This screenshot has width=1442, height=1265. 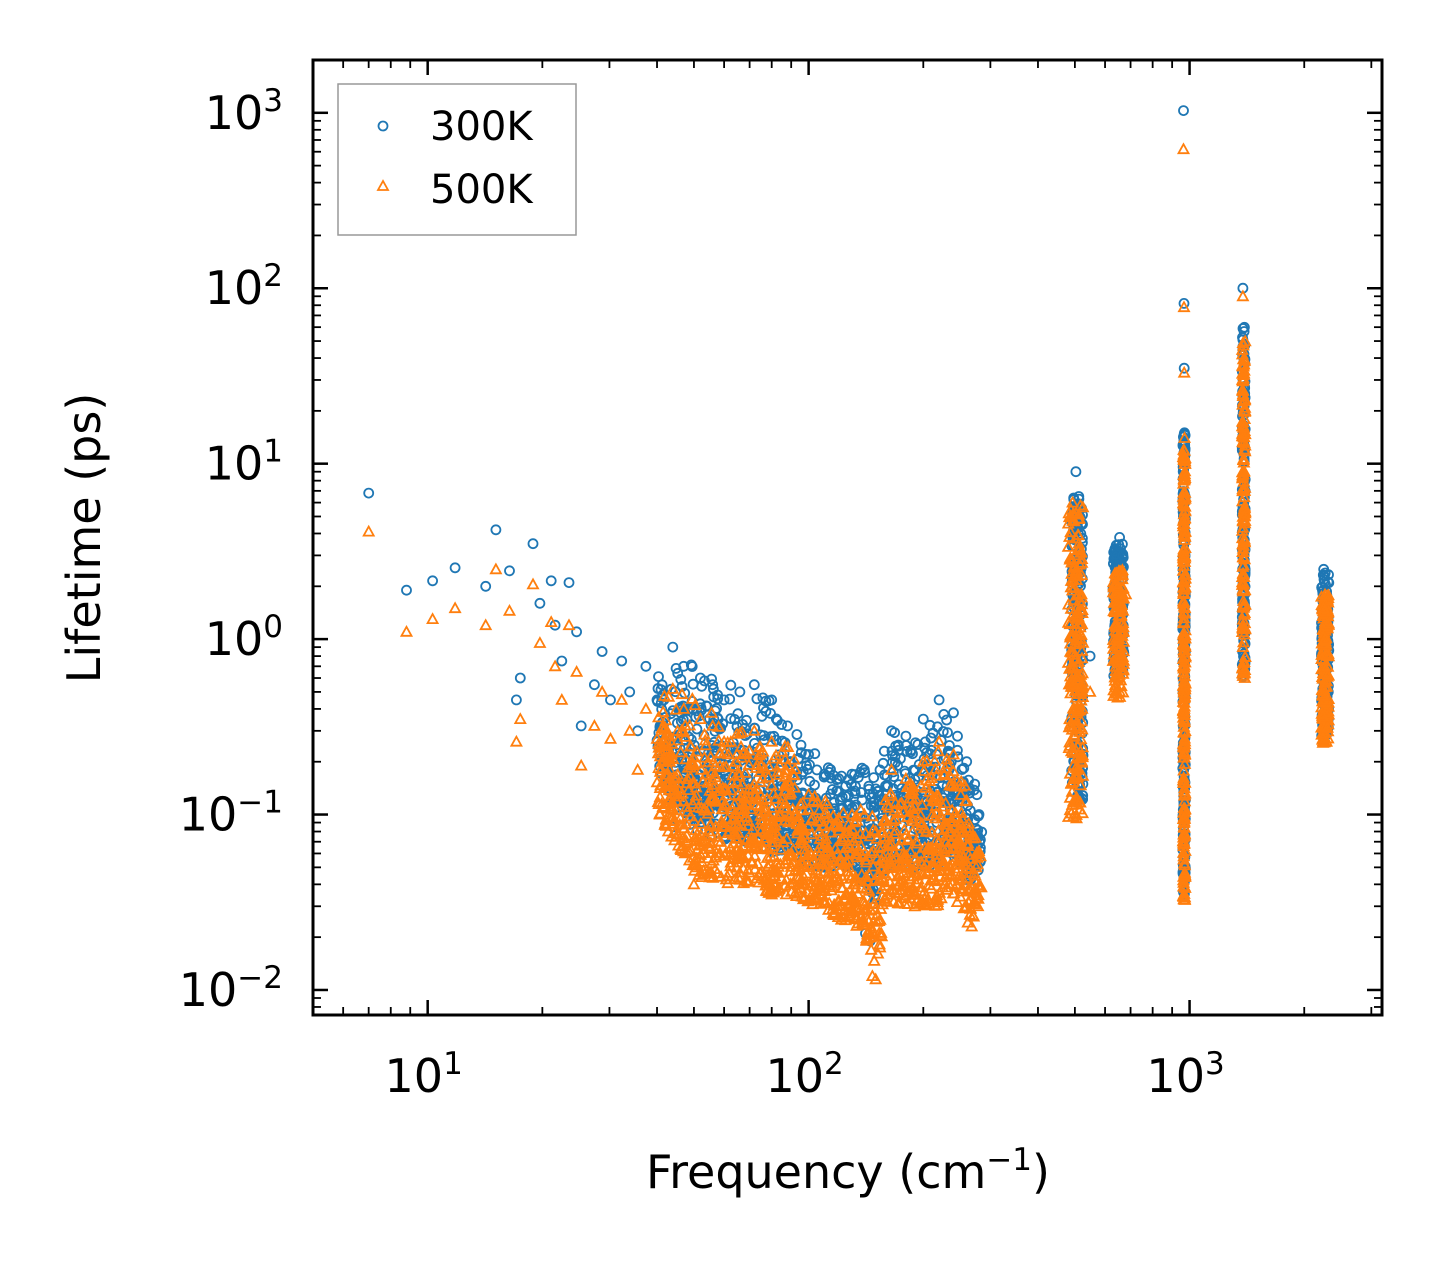 I want to click on x-tick-label: 101, so click(x=424, y=1074).